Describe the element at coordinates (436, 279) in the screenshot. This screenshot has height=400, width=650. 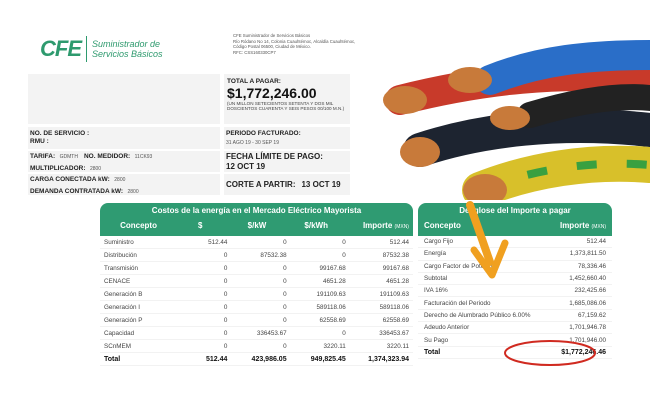
I see `table-cell: Subtotal` at that location.